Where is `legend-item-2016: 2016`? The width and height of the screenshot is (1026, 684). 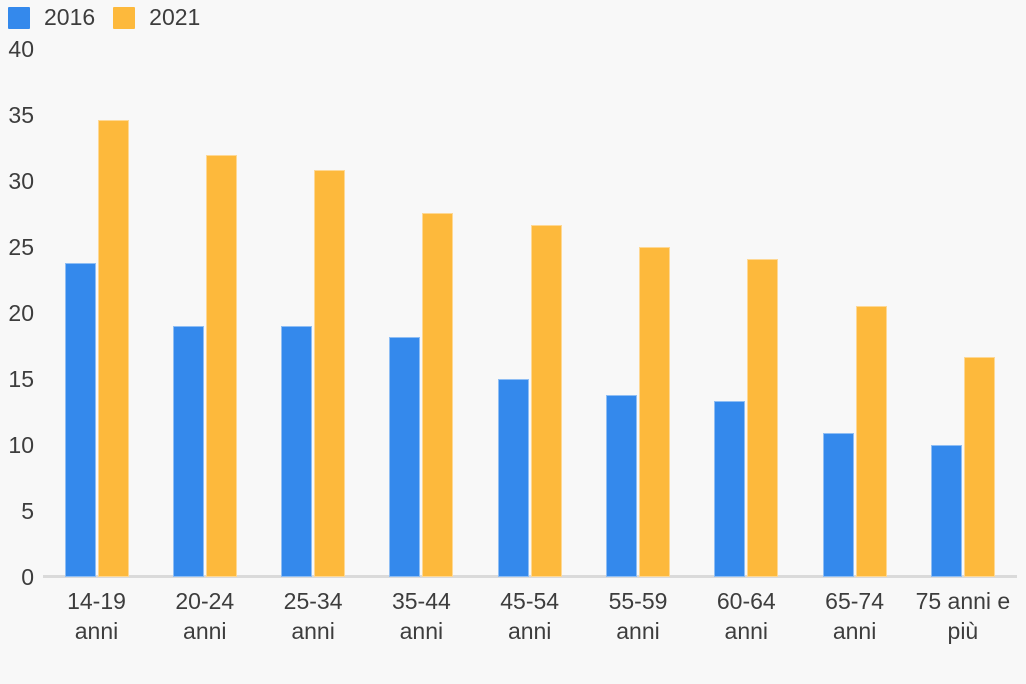 legend-item-2016: 2016 is located at coordinates (51, 17).